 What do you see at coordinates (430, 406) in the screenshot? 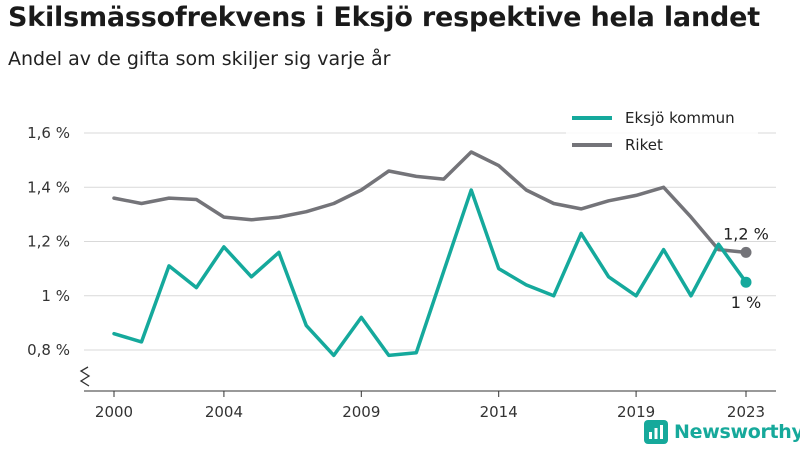
I see `x-axis-ticks: 2000 2004 2009 2014 2019 2023` at bounding box center [430, 406].